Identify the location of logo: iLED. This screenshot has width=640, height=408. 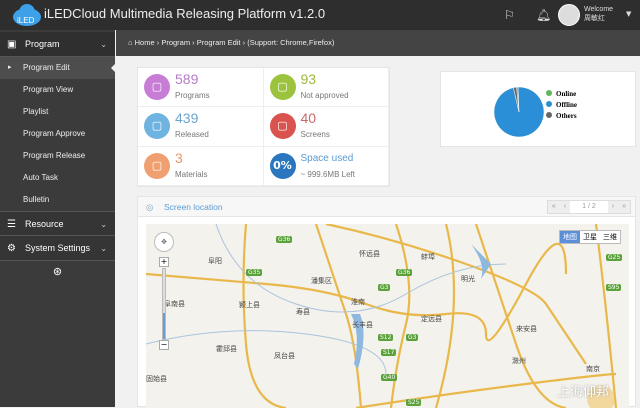
(27, 15).